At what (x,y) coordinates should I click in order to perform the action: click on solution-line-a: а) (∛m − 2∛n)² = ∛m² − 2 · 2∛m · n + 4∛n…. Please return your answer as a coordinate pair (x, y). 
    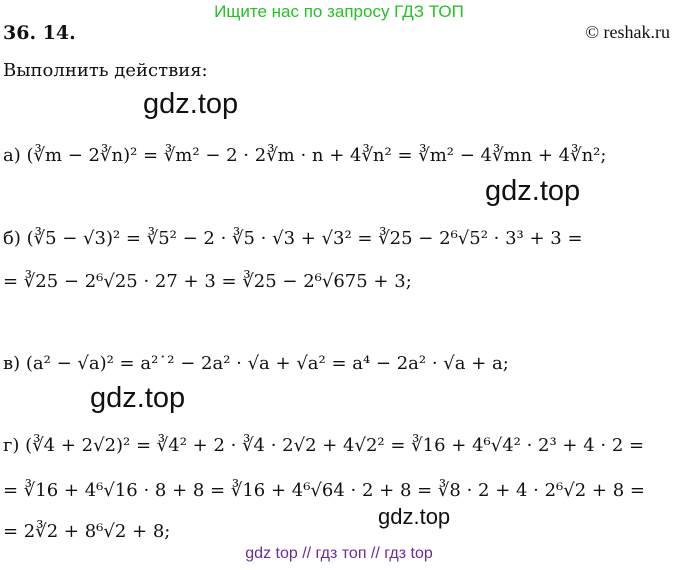
    Looking at the image, I should click on (305, 155).